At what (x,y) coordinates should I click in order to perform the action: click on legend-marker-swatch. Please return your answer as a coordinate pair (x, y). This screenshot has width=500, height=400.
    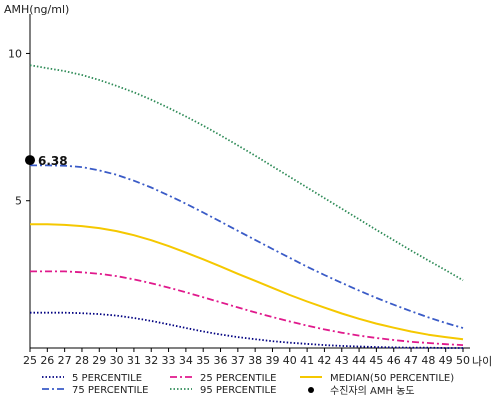
    Looking at the image, I should click on (311, 390).